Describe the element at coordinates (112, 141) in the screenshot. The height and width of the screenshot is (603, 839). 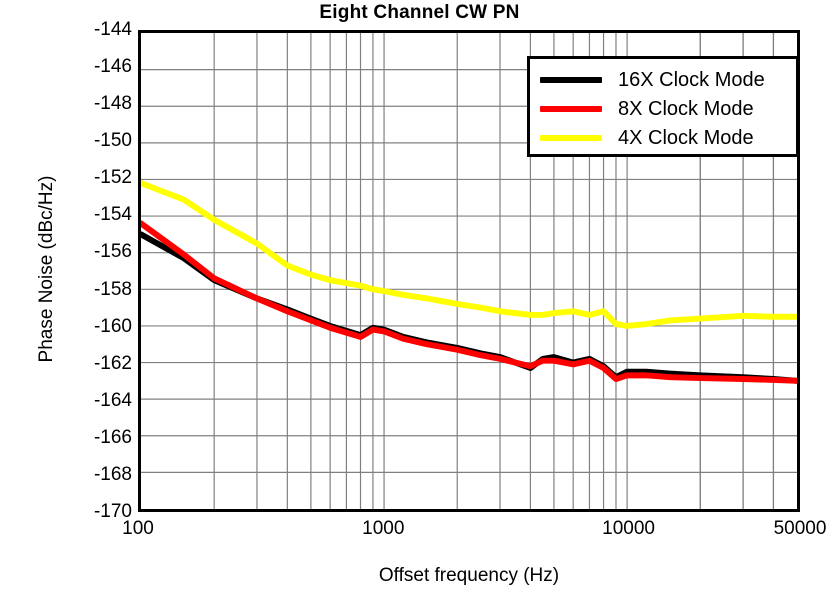
I see `y-tick-label: -150` at that location.